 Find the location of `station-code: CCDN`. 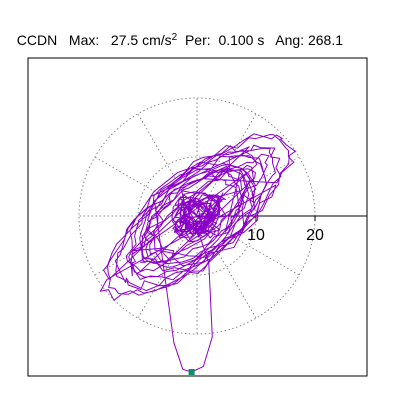

station-code: CCDN is located at coordinates (37, 40).